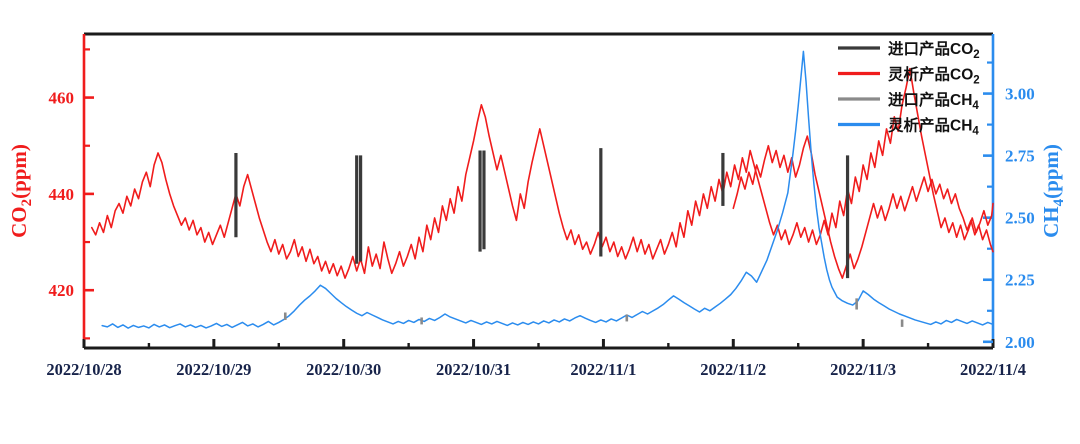  Describe the element at coordinates (933, 101) in the screenshot. I see `legend-label-2: 进口产品CH4` at that location.